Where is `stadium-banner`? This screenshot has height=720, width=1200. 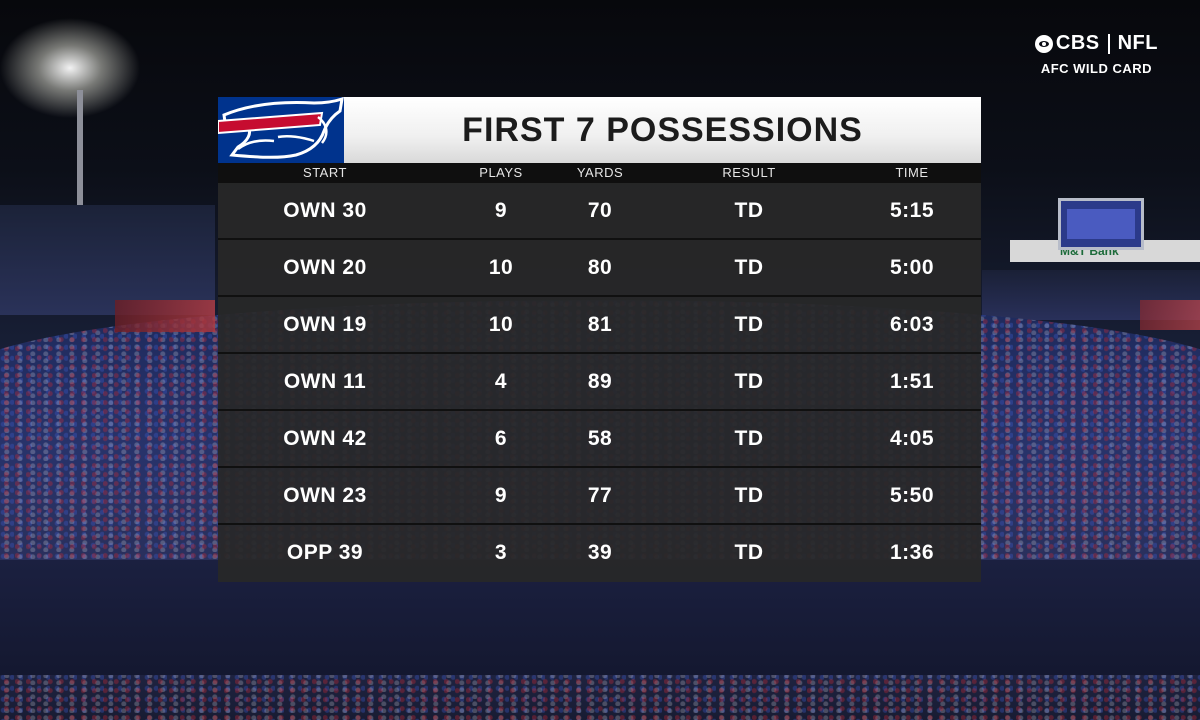 stadium-banner is located at coordinates (1105, 251).